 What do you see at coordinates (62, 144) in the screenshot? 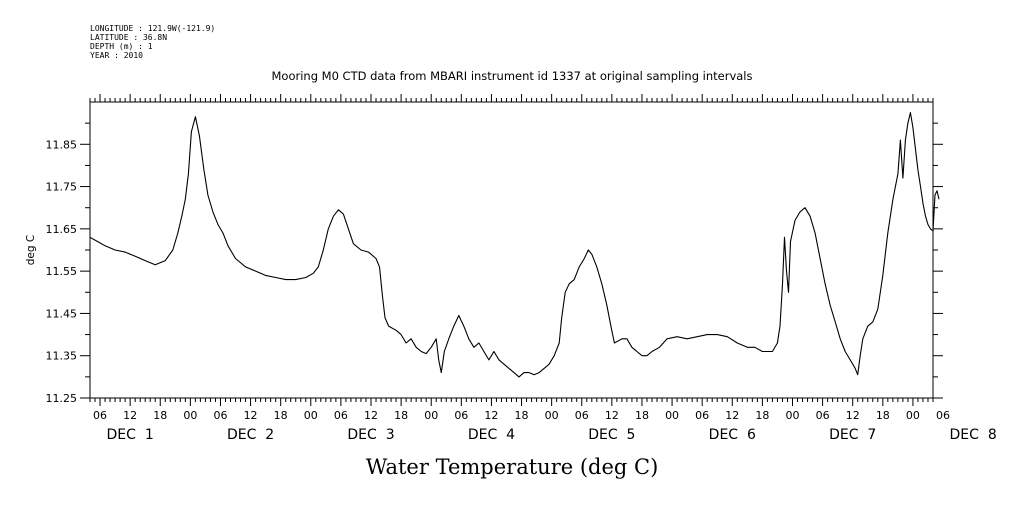
I see `y-tick-label: 11.85` at bounding box center [62, 144].